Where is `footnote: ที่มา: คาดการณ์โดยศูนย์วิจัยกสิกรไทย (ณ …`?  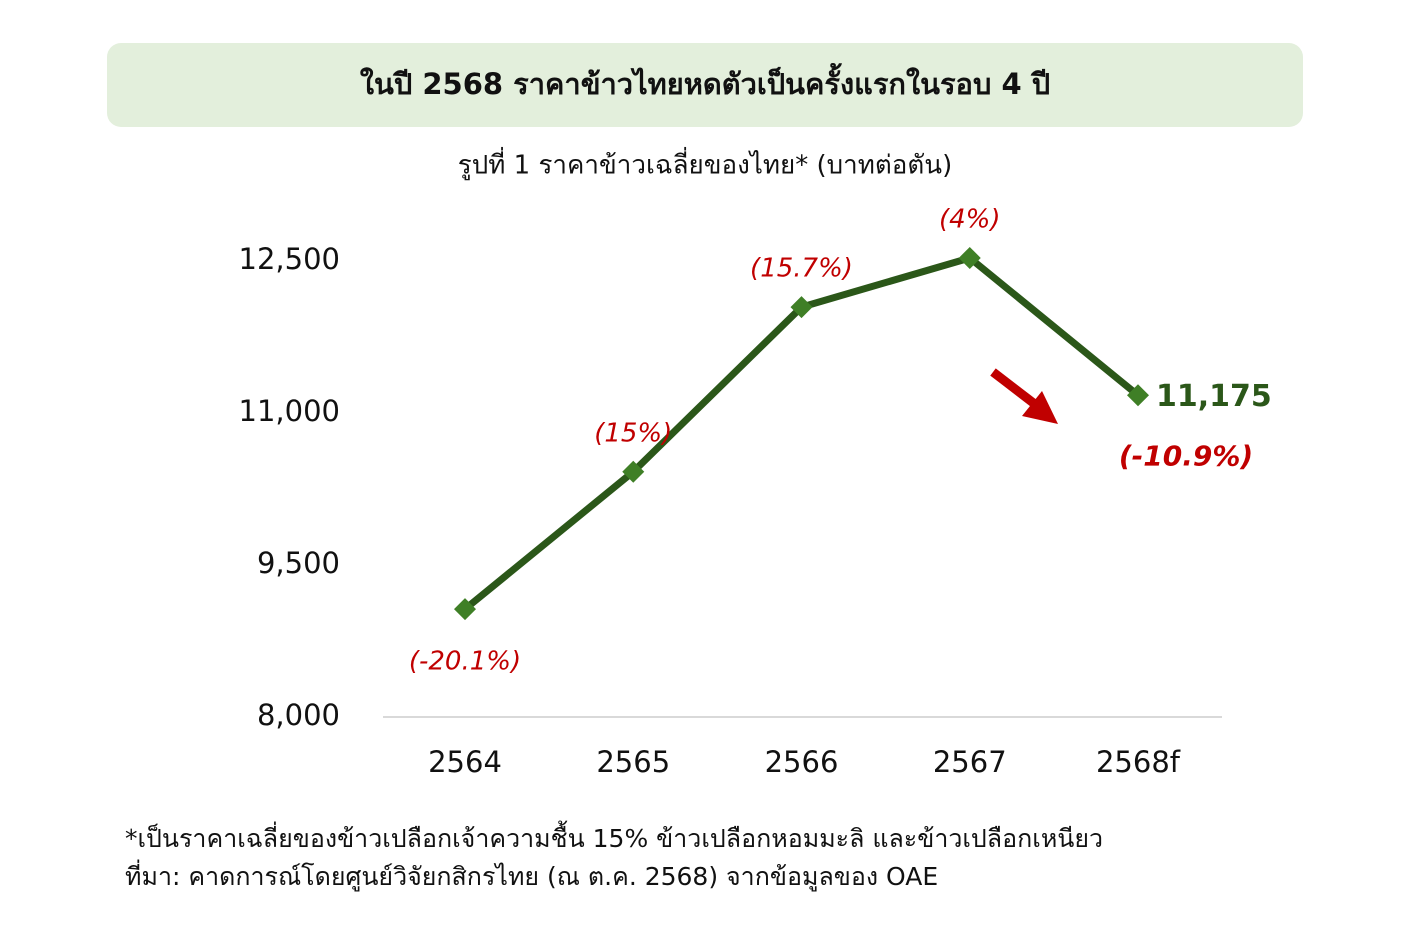 footnote: ที่มา: คาดการณ์โดยศูนย์วิจัยกสิกรไทย (ณ … is located at coordinates (531, 875).